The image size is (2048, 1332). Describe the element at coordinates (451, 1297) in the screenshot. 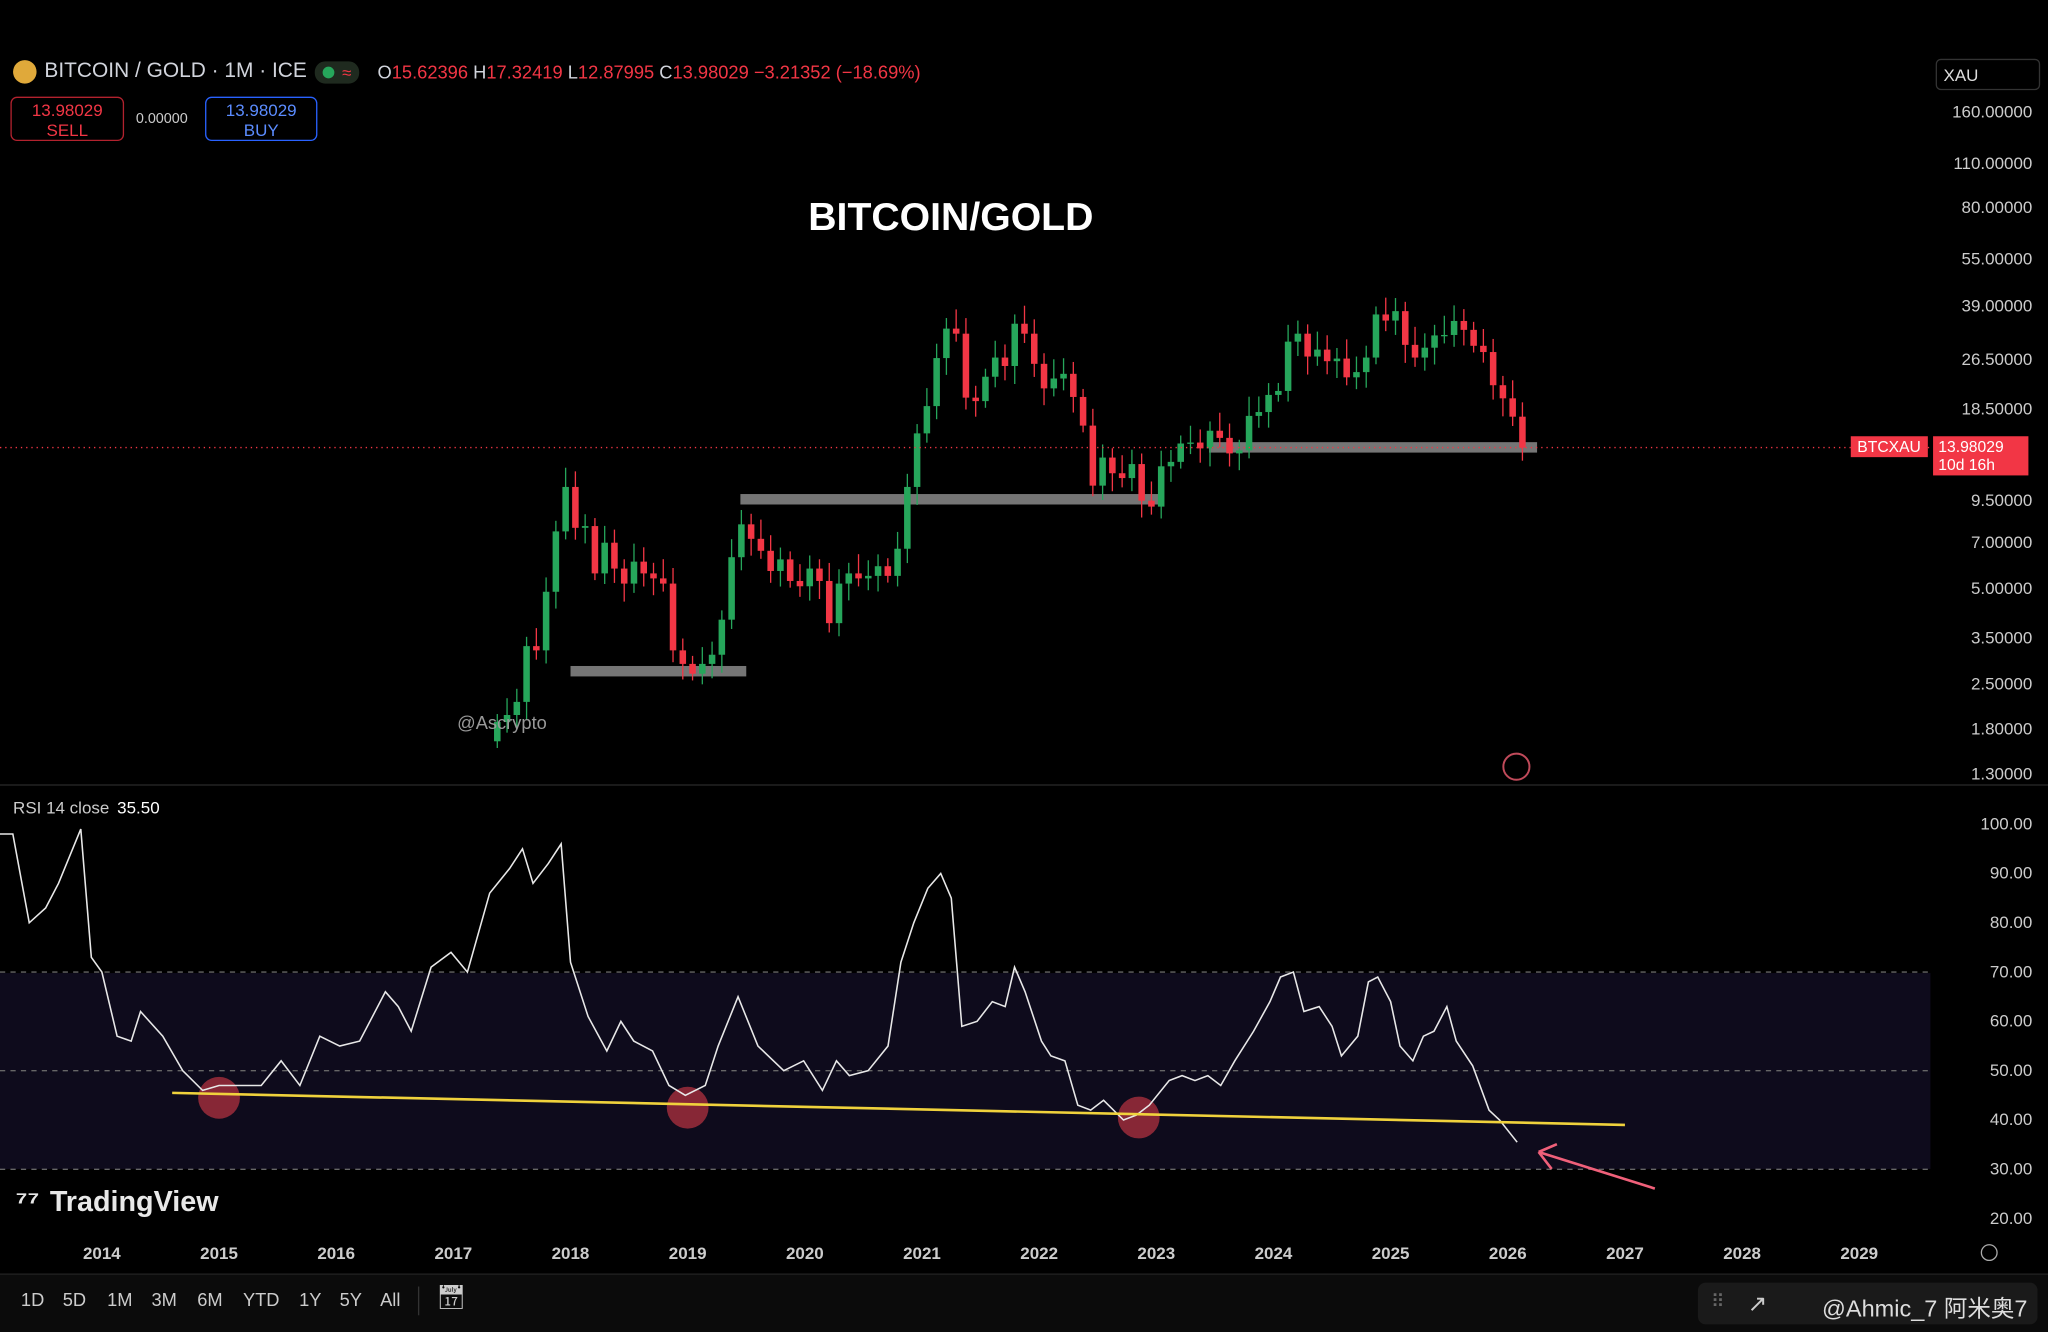

I see `date-range-icon: 📅︎` at that location.